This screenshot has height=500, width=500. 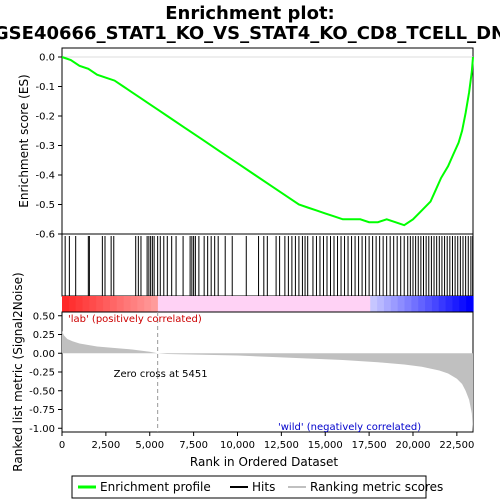 What do you see at coordinates (155, 487) in the screenshot?
I see `legend-enrichment-label: Enrichment profile` at bounding box center [155, 487].